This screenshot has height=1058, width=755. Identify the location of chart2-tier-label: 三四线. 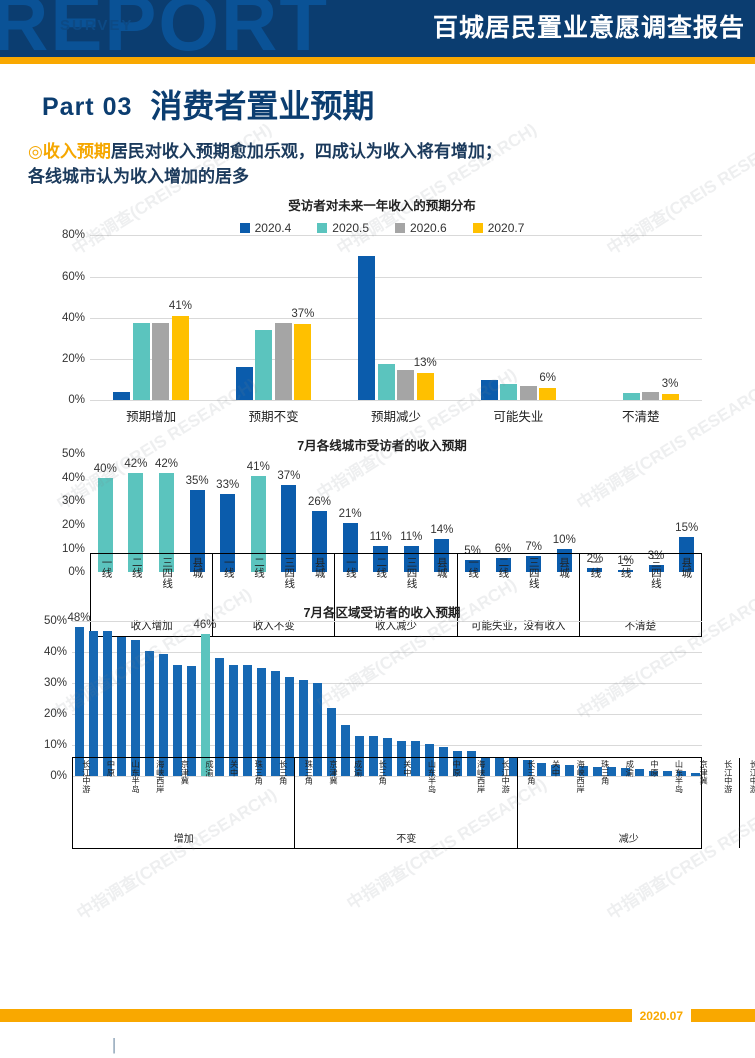
(655, 573).